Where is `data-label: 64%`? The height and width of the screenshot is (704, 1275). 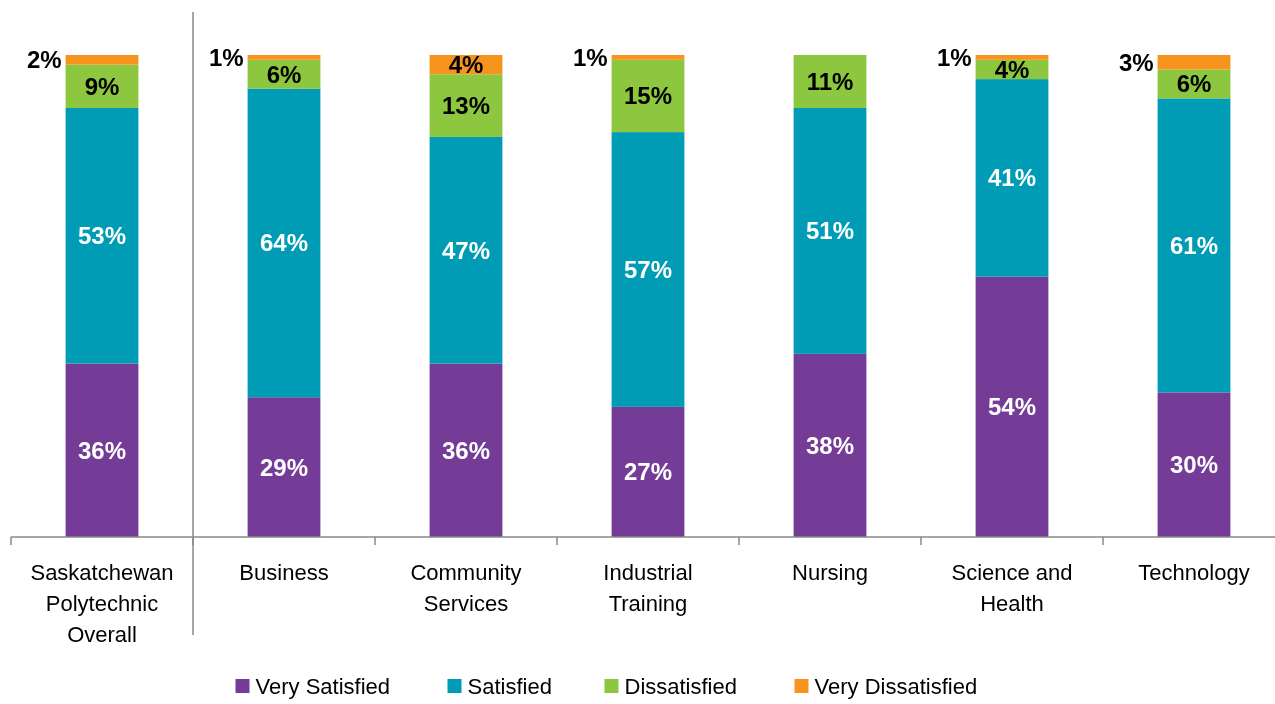
data-label: 64% is located at coordinates (284, 243).